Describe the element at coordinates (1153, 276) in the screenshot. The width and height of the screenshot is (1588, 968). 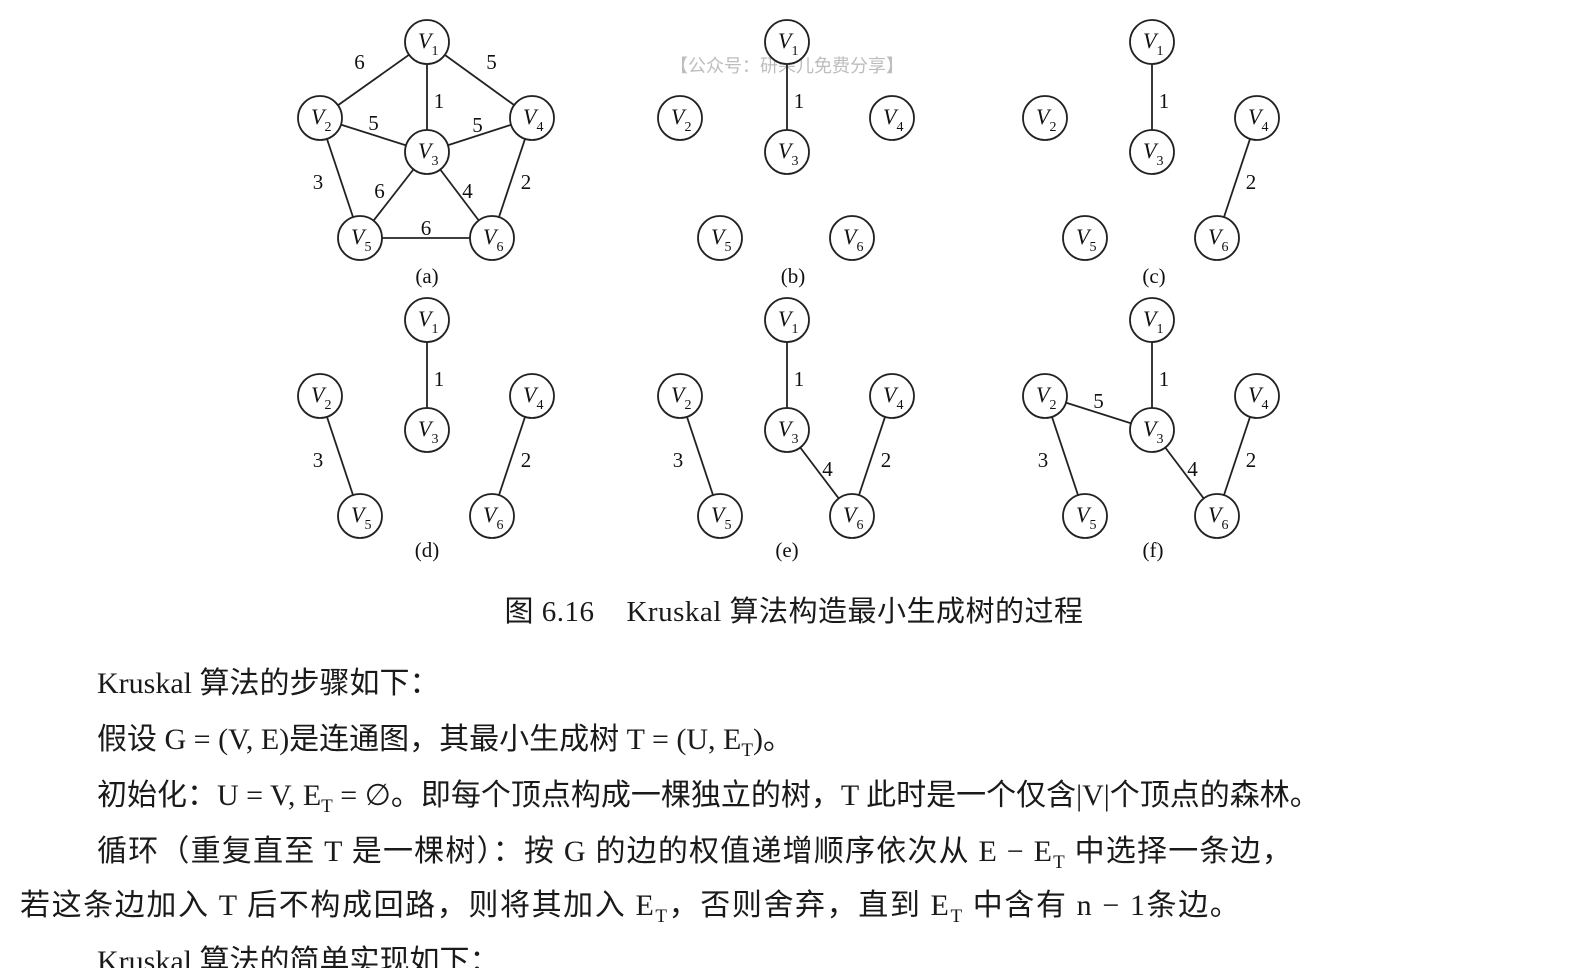
I see `panel-label: (c)` at that location.